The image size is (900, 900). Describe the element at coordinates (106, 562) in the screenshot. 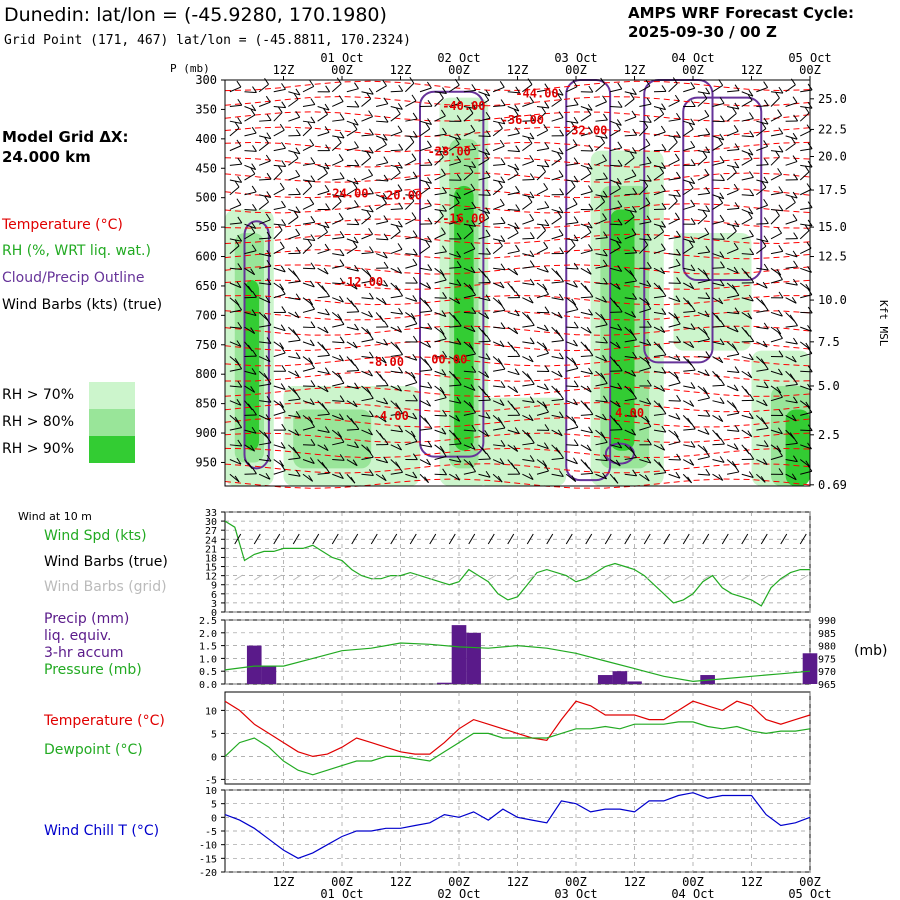

I see `legend-wind-barbs-true: Wind Barbs (true)` at that location.